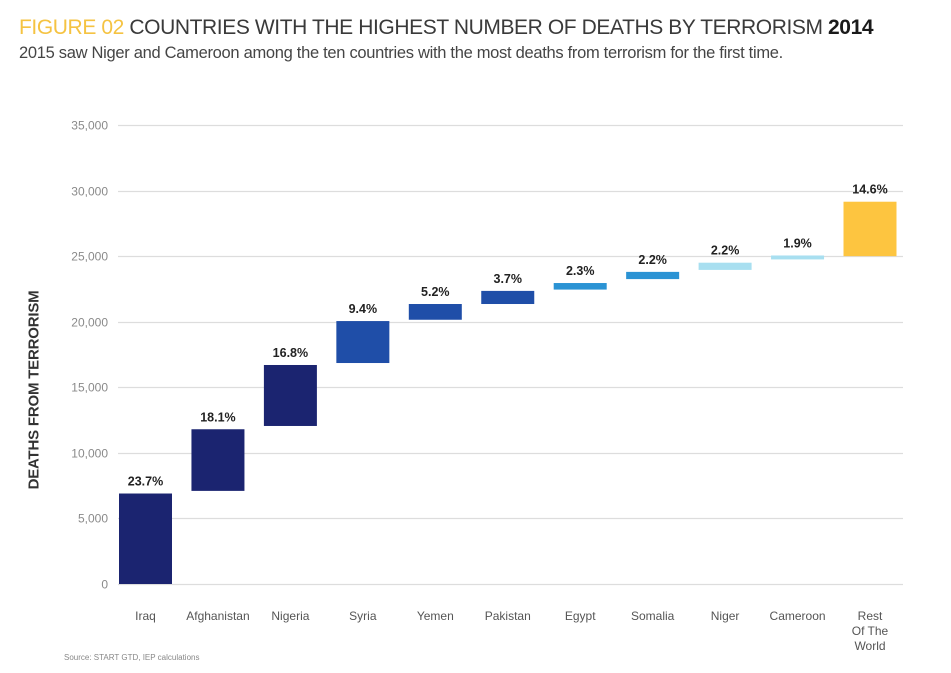 The height and width of the screenshot is (673, 951). I want to click on bar-syria, so click(363, 342).